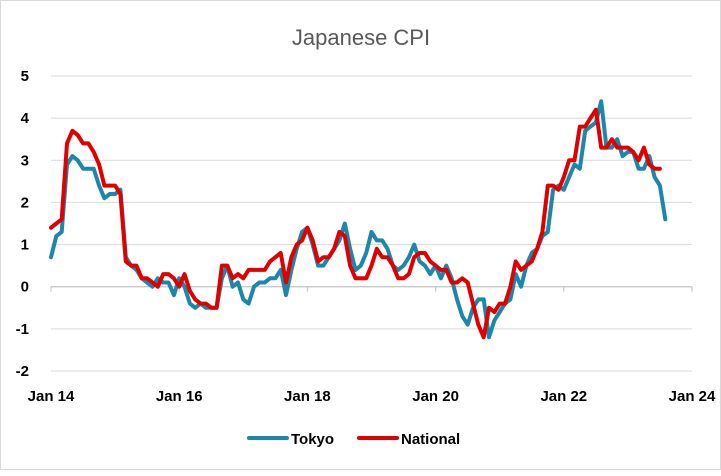  I want to click on legend-label-national: National, so click(430, 439).